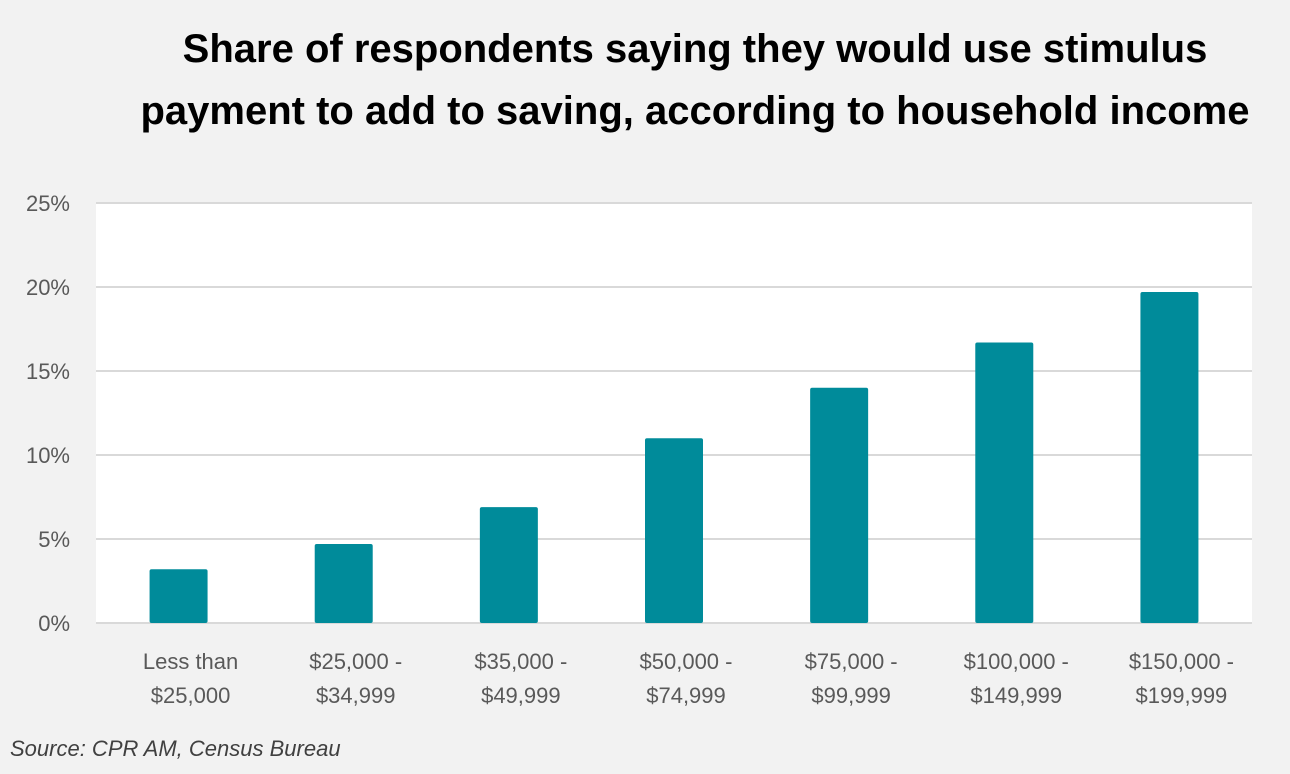 The image size is (1290, 774). What do you see at coordinates (48, 455) in the screenshot?
I see `y-tick-label: 10%` at bounding box center [48, 455].